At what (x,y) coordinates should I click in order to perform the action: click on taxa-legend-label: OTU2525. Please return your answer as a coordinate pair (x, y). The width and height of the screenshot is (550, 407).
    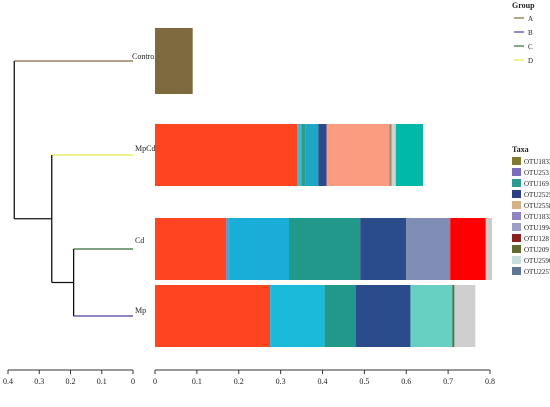
    Looking at the image, I should click on (537, 195).